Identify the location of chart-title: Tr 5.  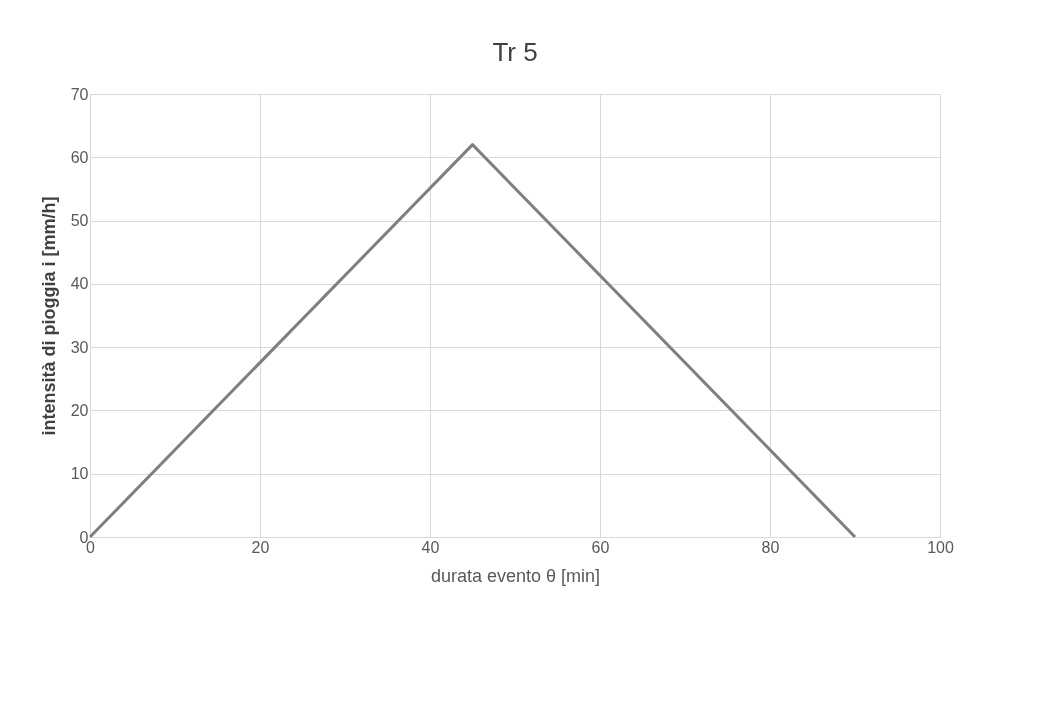
(515, 52).